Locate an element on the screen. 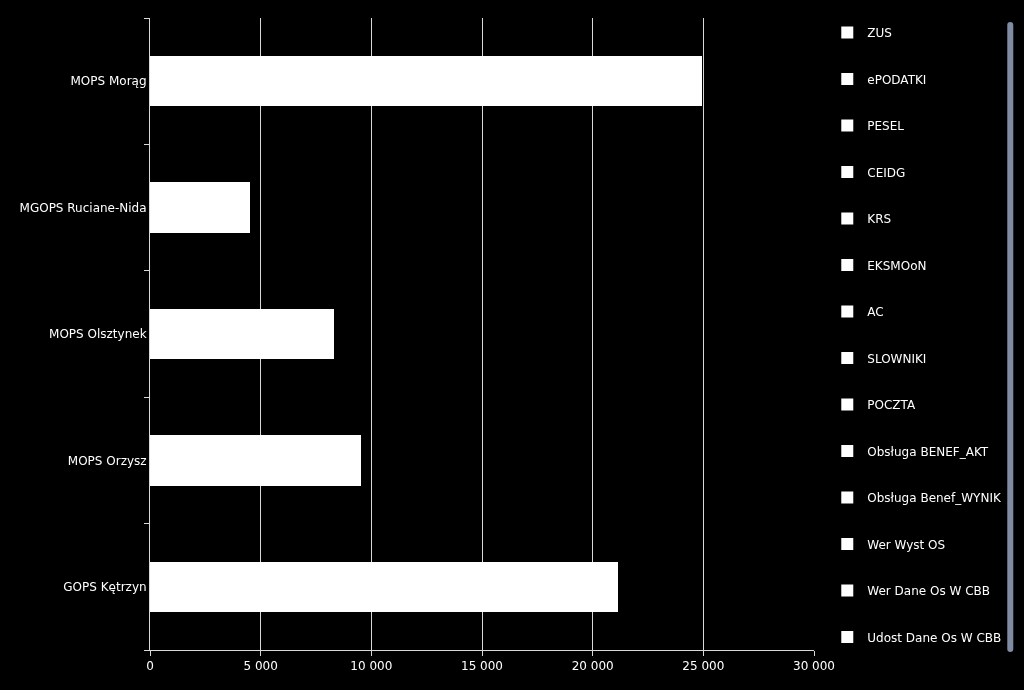  x-tick-label: 25 000 is located at coordinates (703, 666).